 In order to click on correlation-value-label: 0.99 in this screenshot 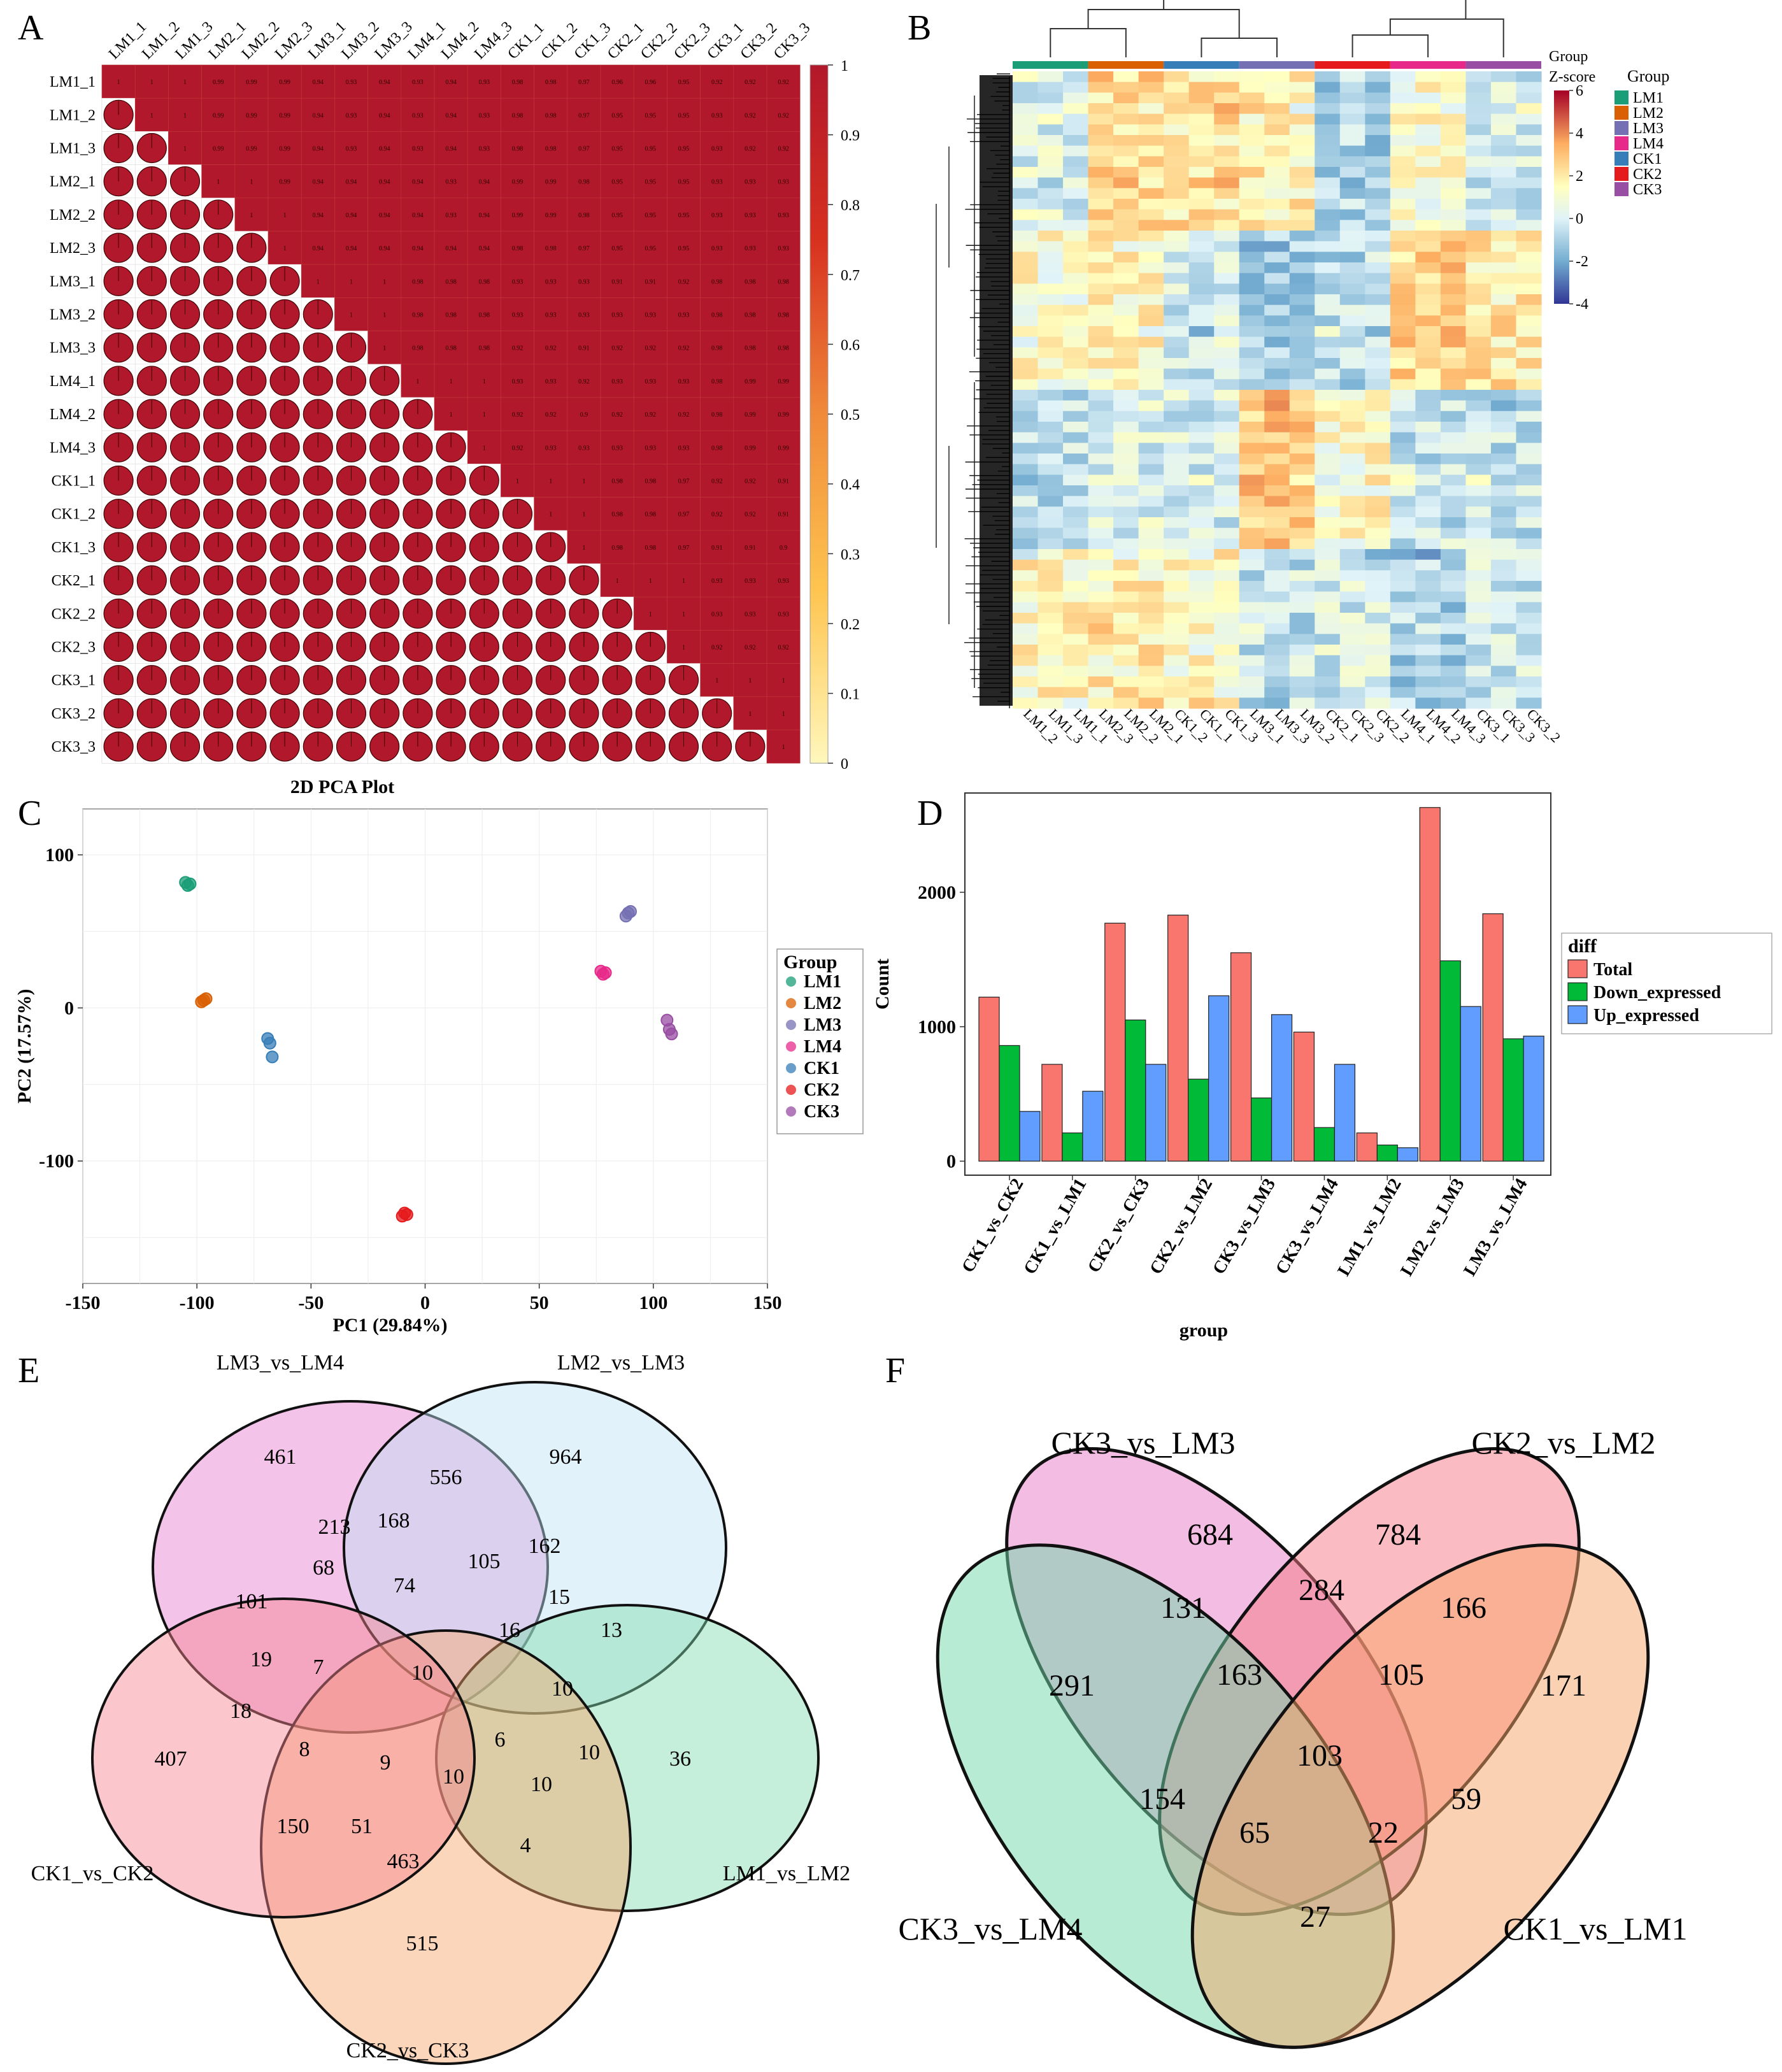, I will do `click(219, 149)`.